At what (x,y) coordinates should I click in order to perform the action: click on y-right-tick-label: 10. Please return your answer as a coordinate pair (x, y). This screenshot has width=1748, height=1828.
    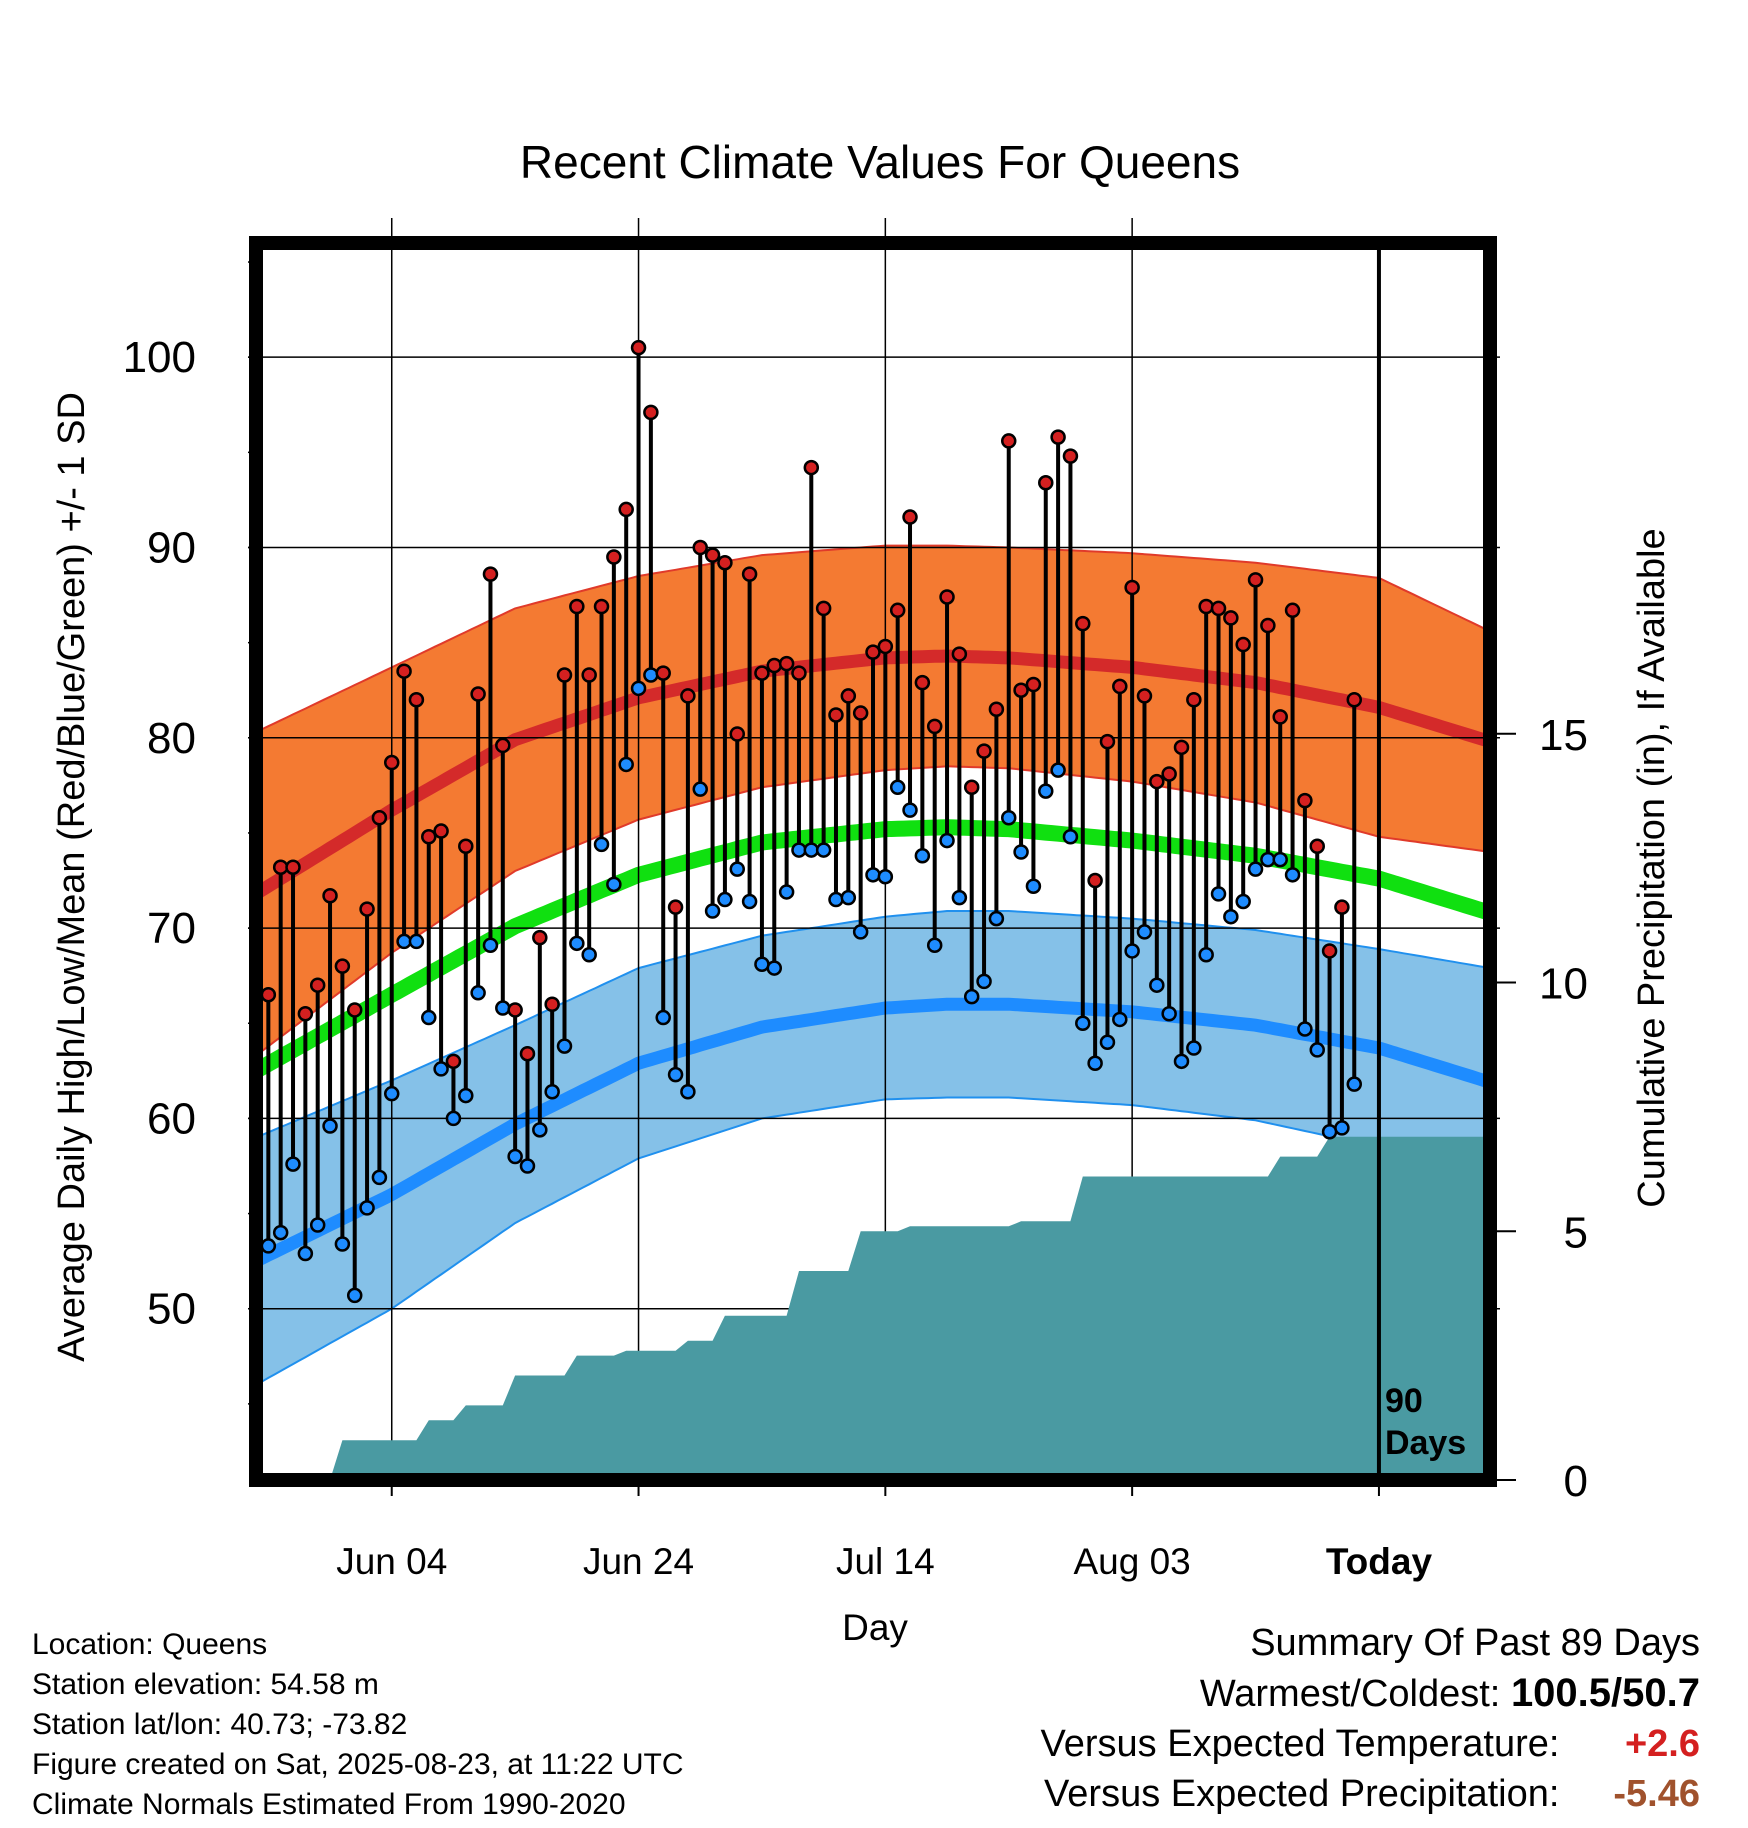
    Looking at the image, I should click on (1563, 984).